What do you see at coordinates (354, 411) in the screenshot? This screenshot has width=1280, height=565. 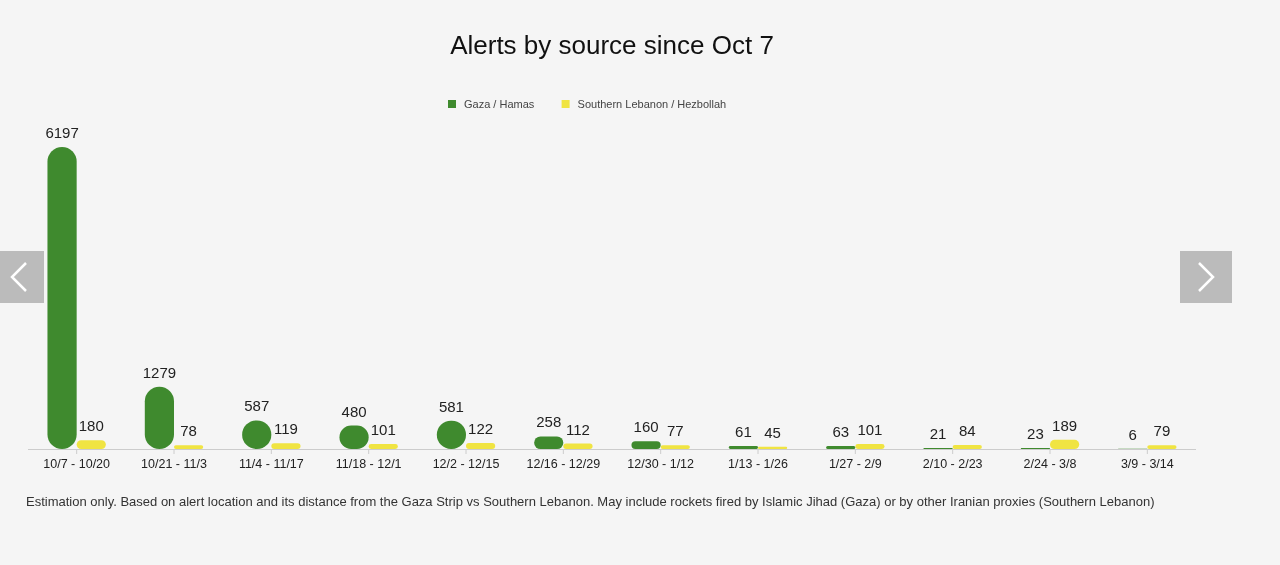 I see `data-label: 480` at bounding box center [354, 411].